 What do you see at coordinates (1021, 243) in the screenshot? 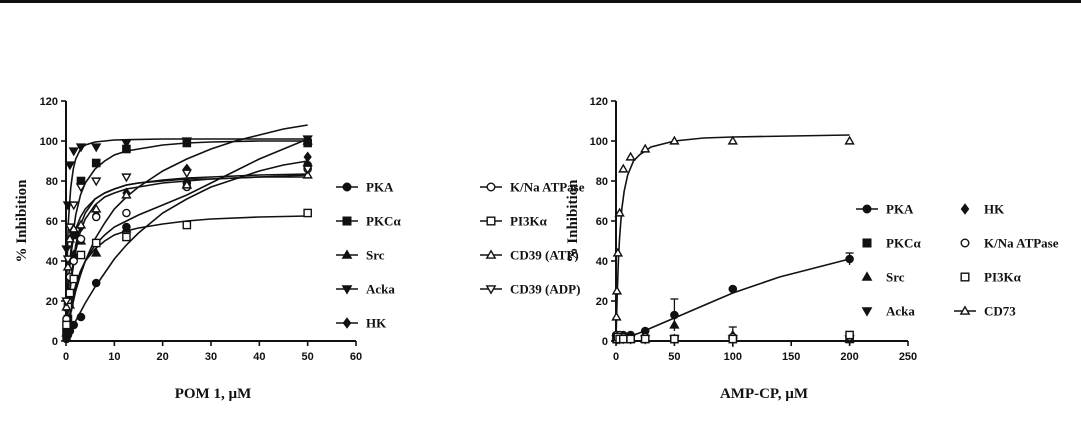
I see `legend-label-k-na-atpase: K/Na ATPase` at bounding box center [1021, 243].